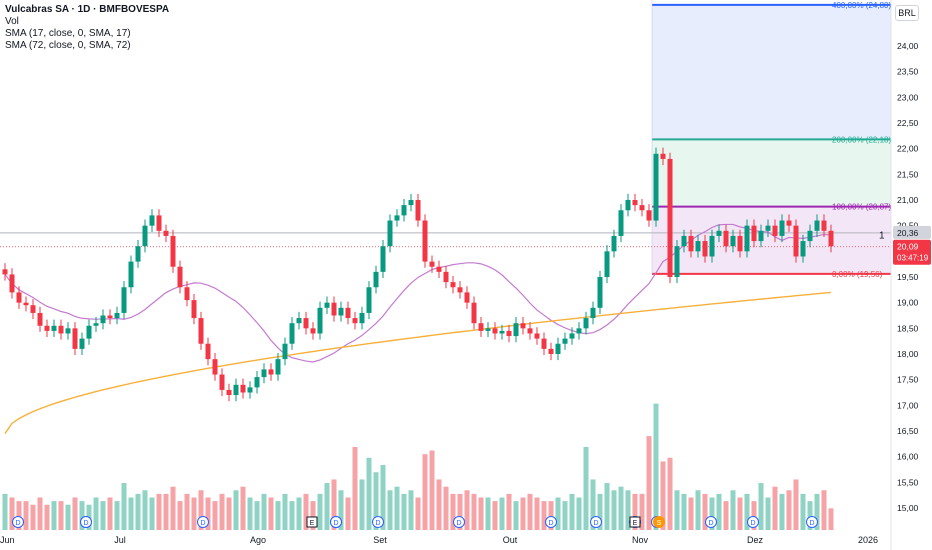 This screenshot has height=550, width=932. What do you see at coordinates (86, 522) in the screenshot?
I see `event-marker-d: D` at bounding box center [86, 522].